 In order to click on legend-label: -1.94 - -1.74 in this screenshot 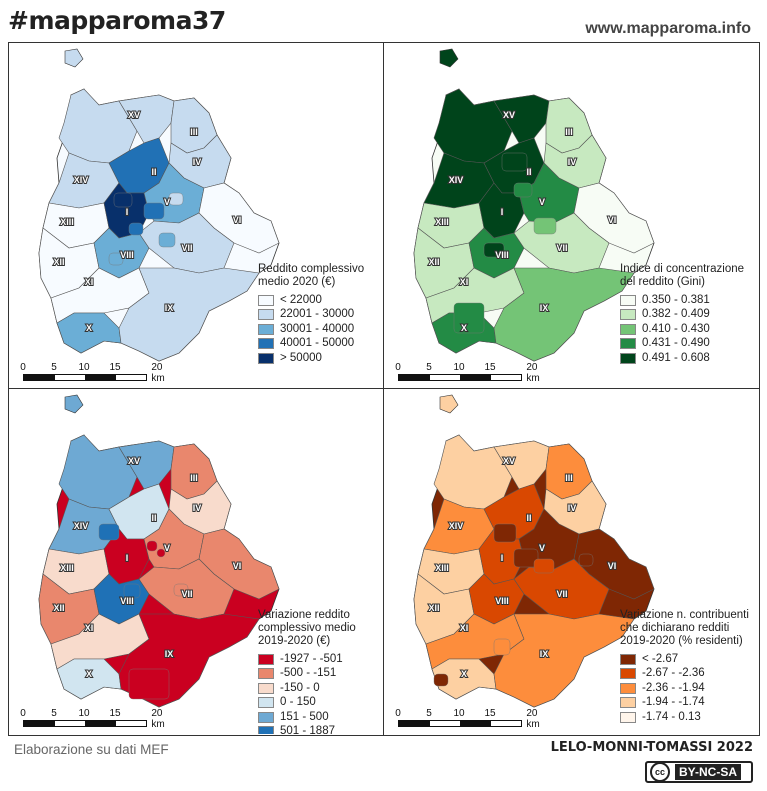, I will do `click(673, 702)`.